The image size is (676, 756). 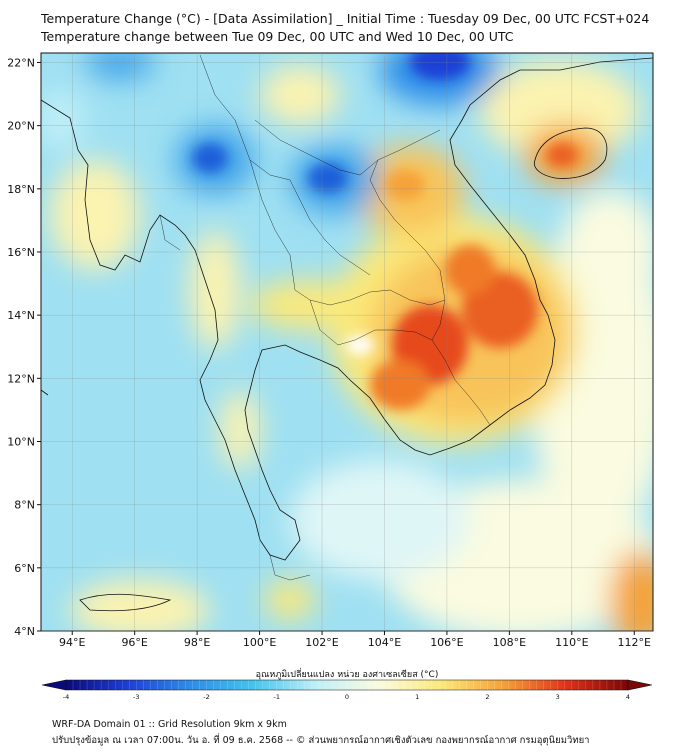 I want to click on colorbar-tick-label: -3, so click(x=136, y=697).